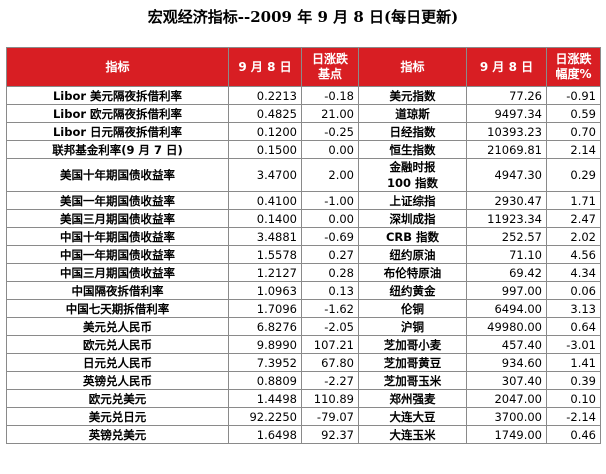 Image resolution: width=606 pixels, height=474 pixels. I want to click on left-indicator-change: 107.21, so click(330, 344).